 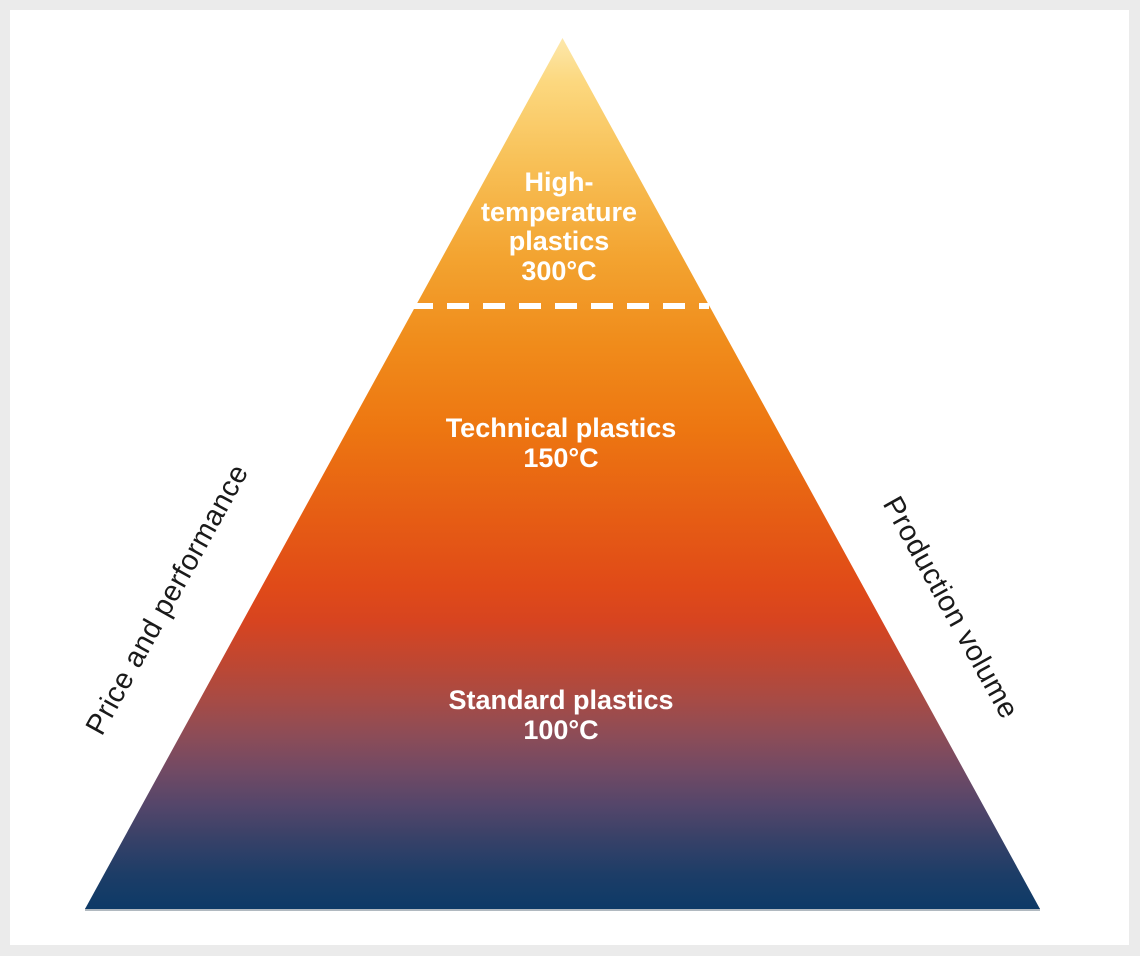 What do you see at coordinates (561, 457) in the screenshot?
I see `tier-temperature: 150°C` at bounding box center [561, 457].